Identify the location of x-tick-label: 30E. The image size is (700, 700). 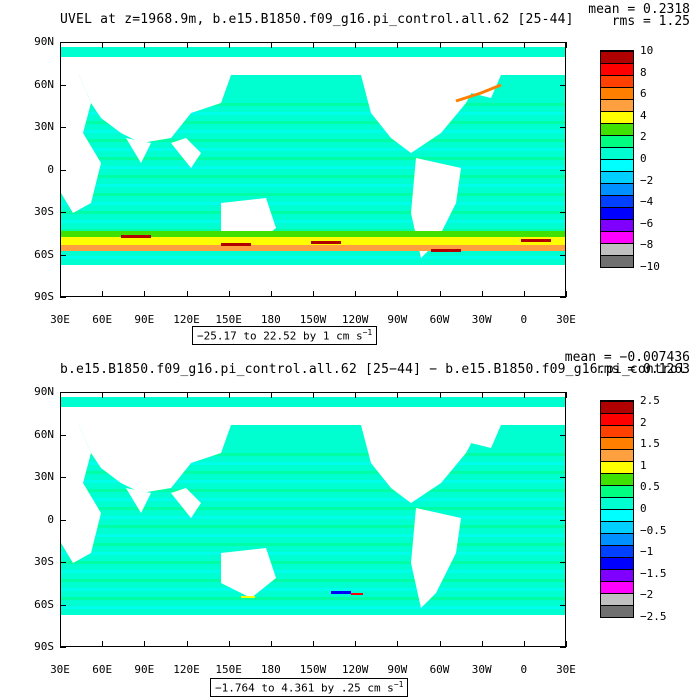
(60, 319).